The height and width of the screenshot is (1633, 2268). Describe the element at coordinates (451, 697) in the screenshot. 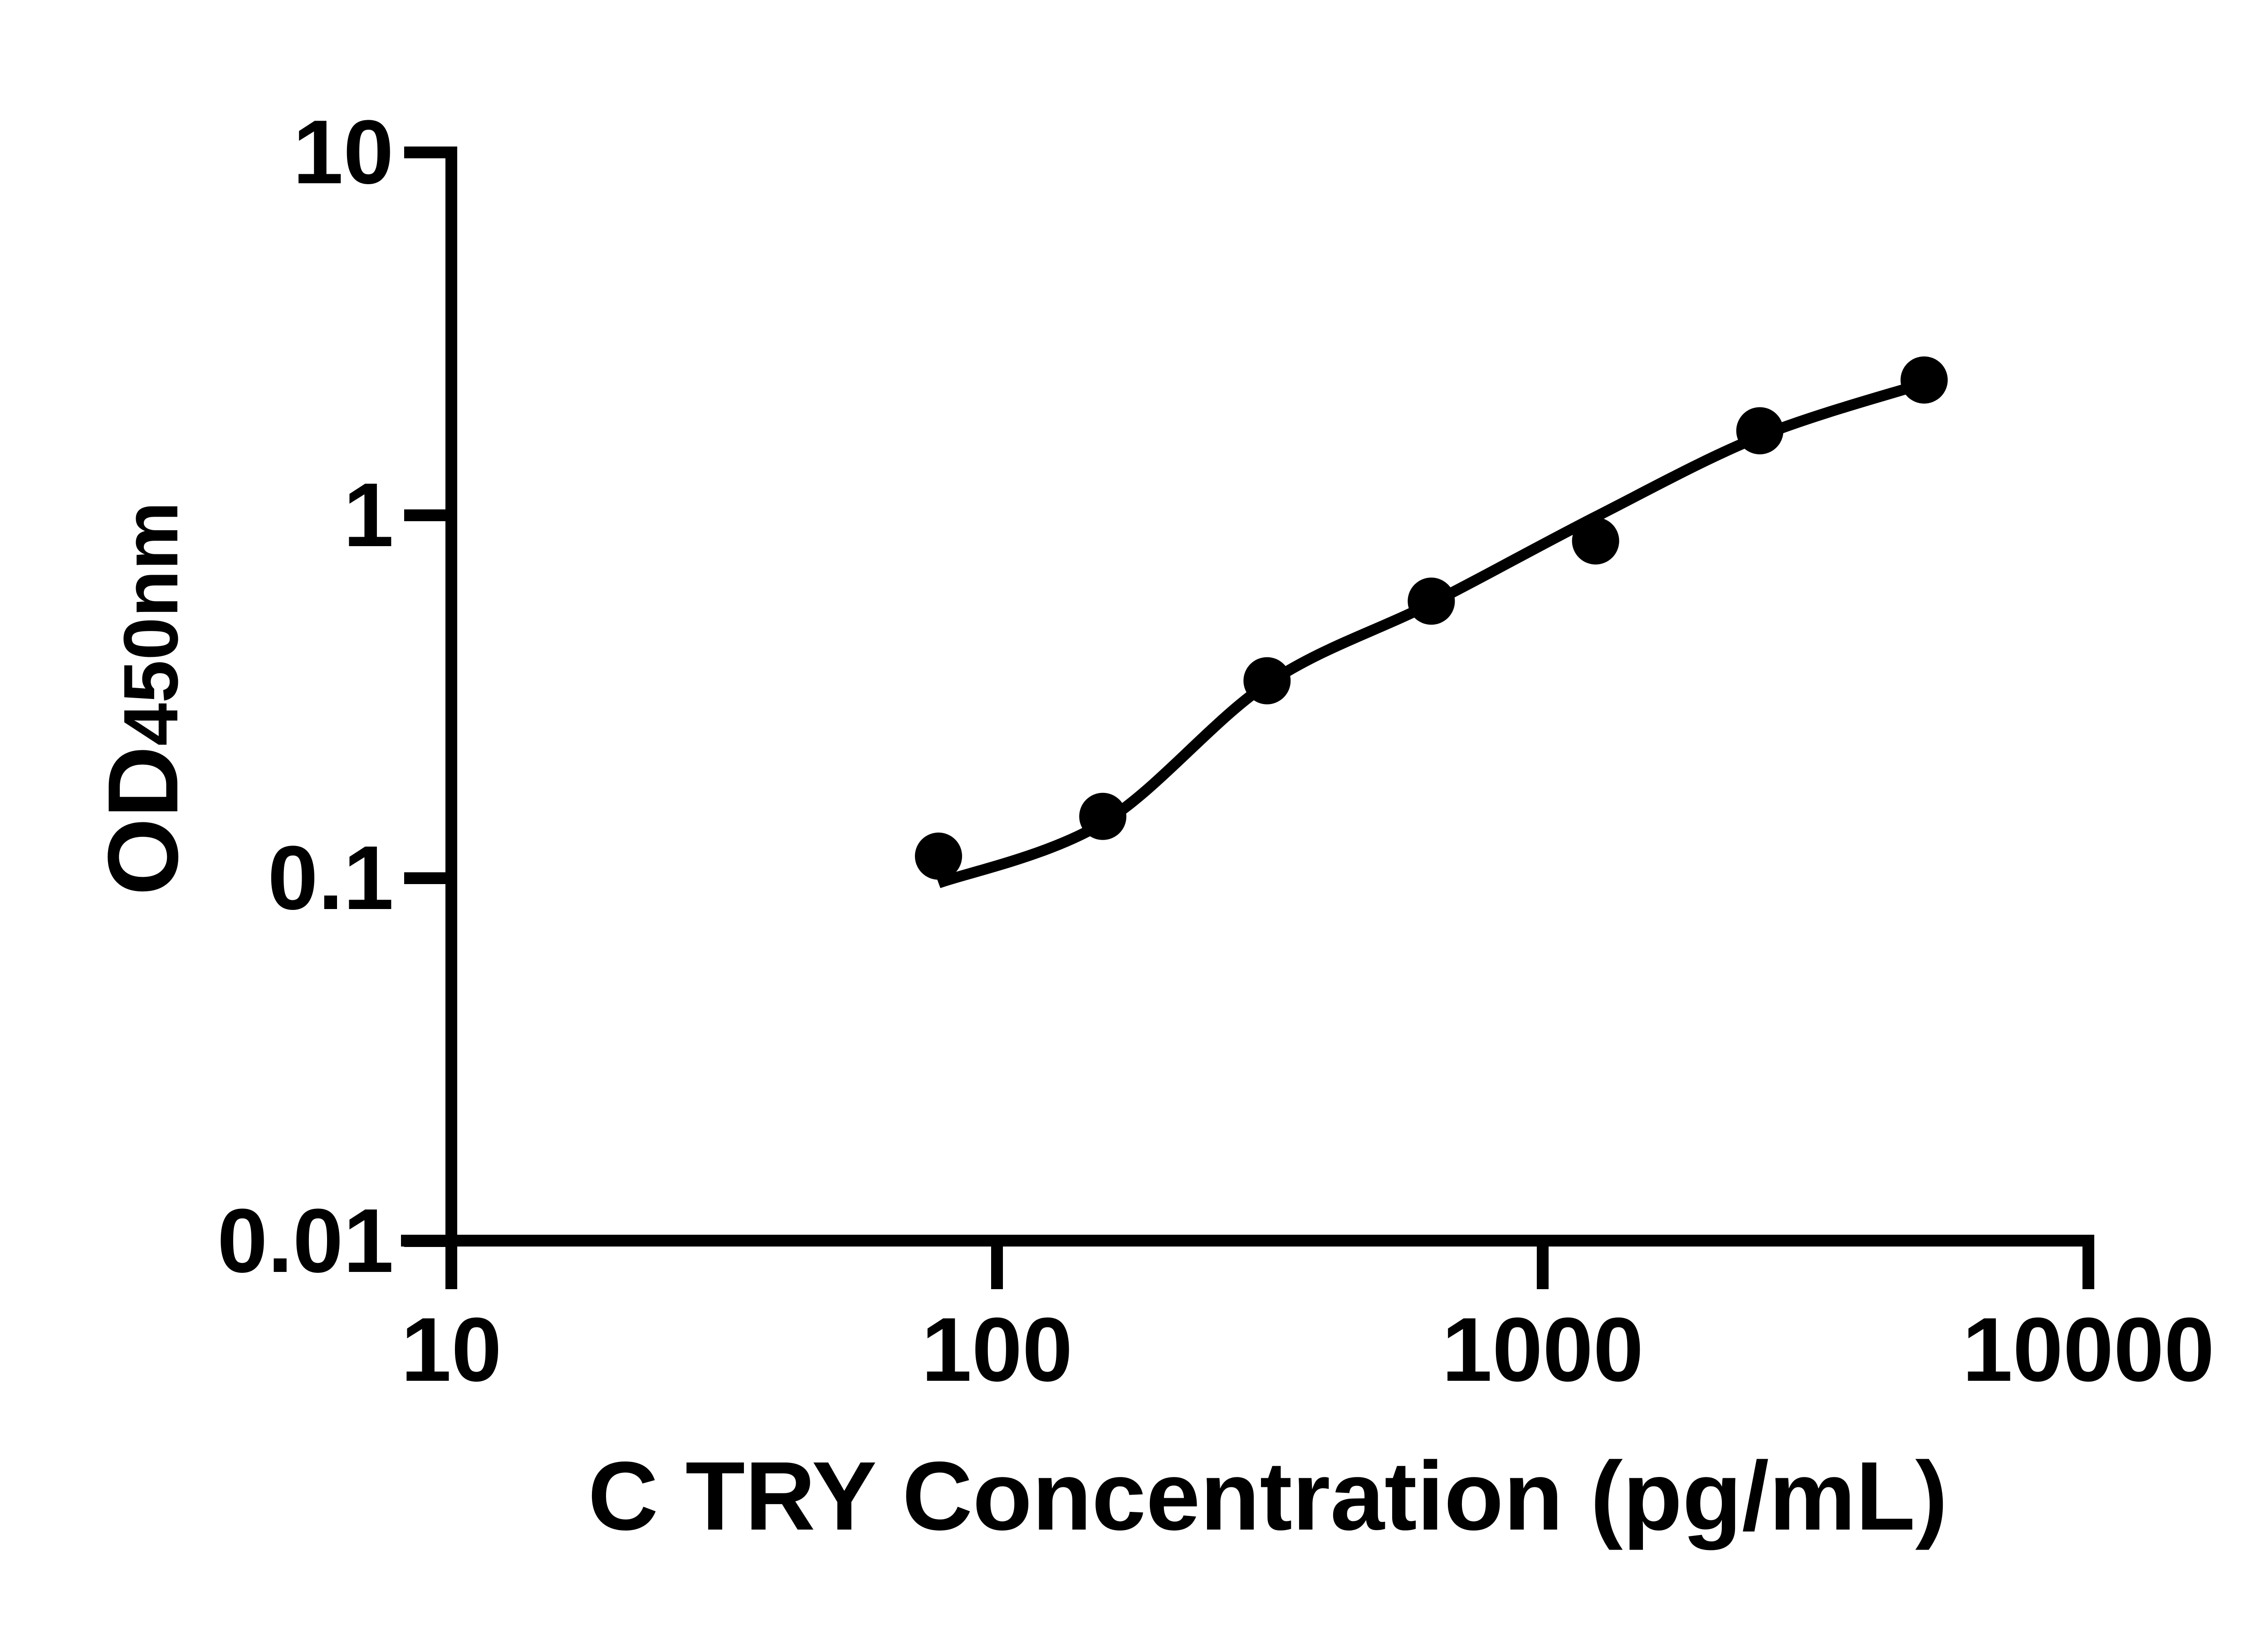

I see `y-axis-line` at that location.